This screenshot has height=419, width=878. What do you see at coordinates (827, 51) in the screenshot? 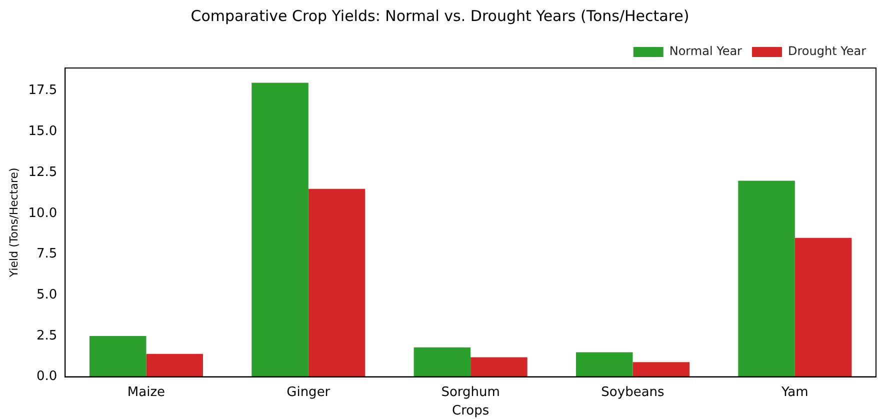
I see `legend-label: Drought Year` at bounding box center [827, 51].